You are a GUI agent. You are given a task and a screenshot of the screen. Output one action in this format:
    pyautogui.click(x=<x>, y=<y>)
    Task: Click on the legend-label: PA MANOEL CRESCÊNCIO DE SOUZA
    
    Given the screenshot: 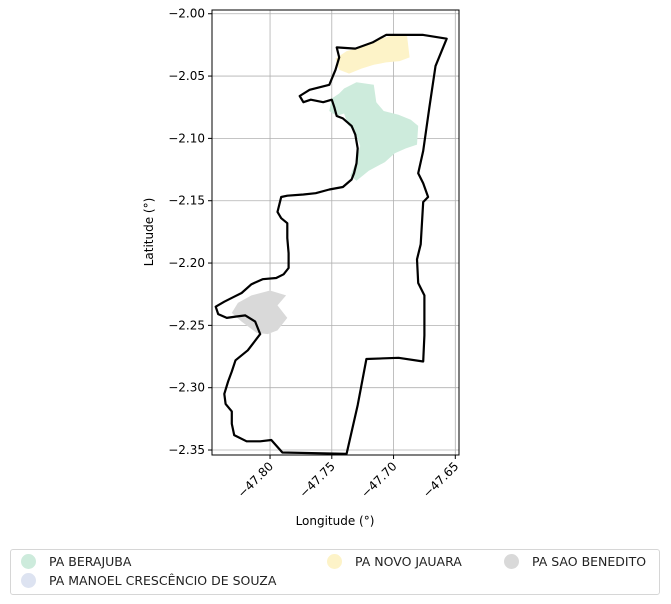 What is the action you would take?
    pyautogui.click(x=163, y=580)
    